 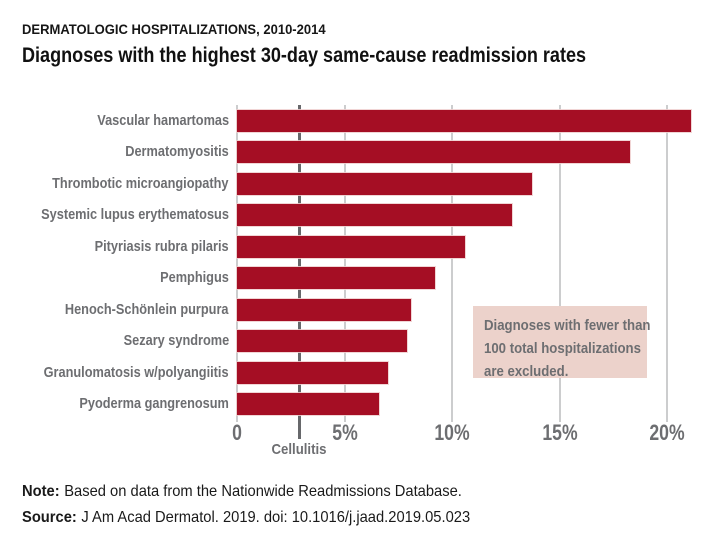 What do you see at coordinates (194, 278) in the screenshot?
I see `category-label: Pemphigus` at bounding box center [194, 278].